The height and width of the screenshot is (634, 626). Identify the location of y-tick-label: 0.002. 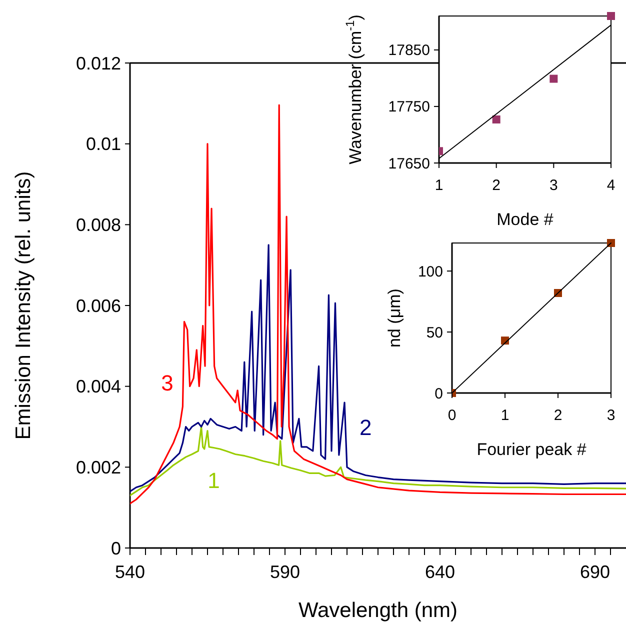
(98, 467).